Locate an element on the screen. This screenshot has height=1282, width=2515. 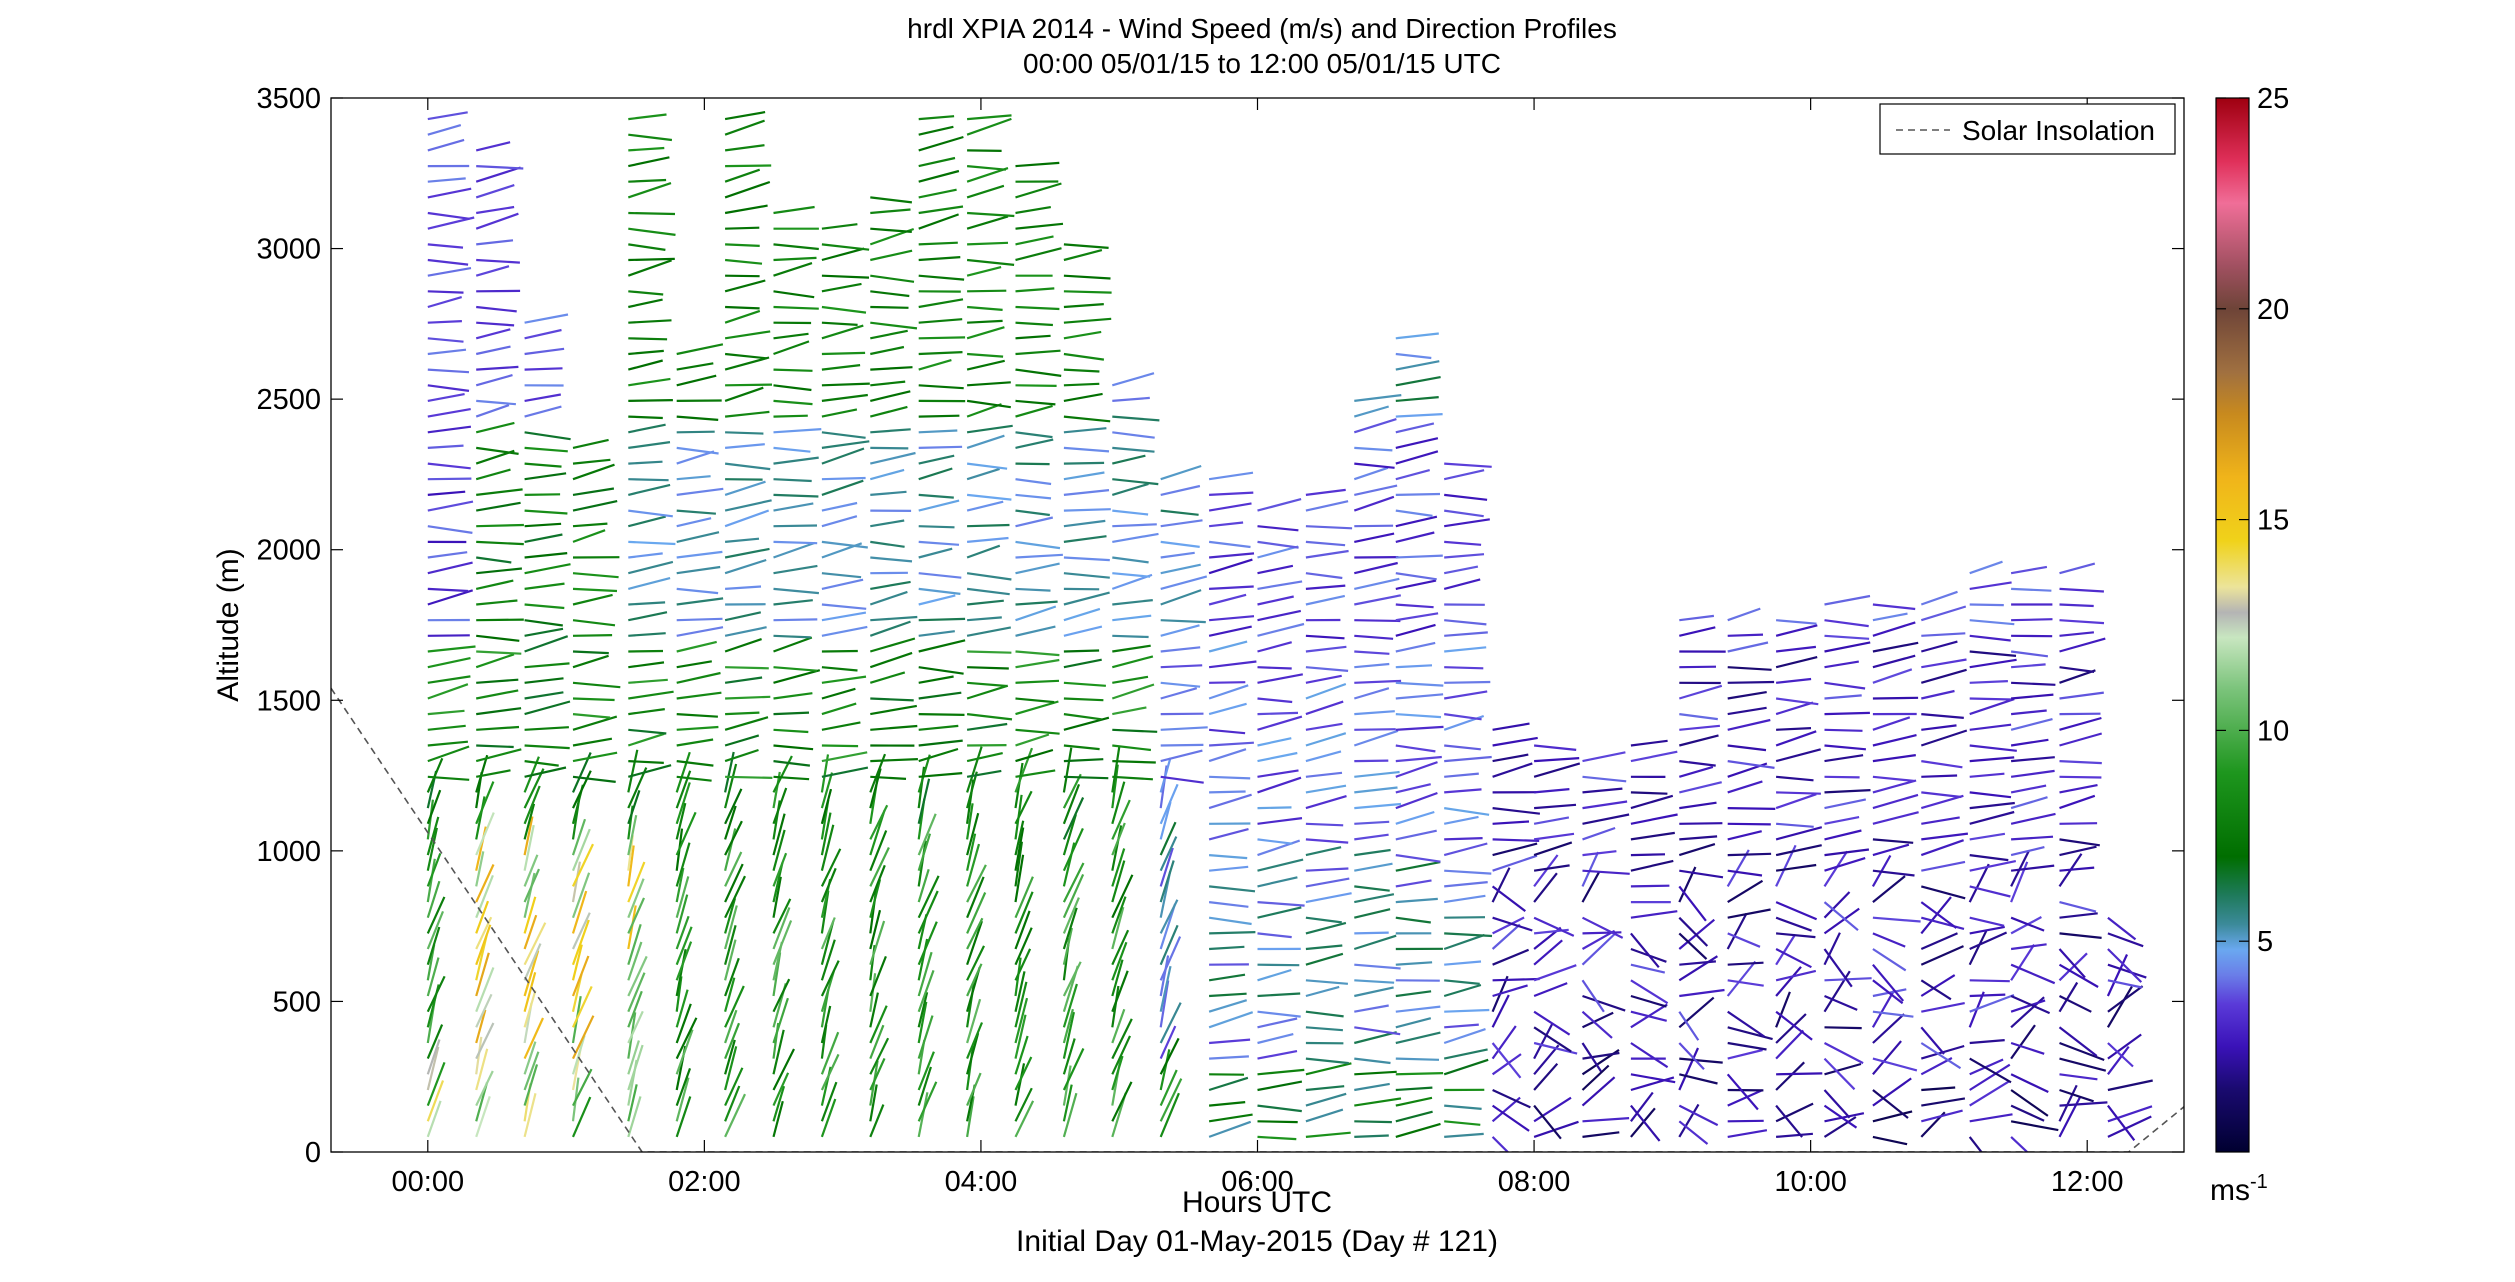
legend: Solar Insolation is located at coordinates (2027, 129).